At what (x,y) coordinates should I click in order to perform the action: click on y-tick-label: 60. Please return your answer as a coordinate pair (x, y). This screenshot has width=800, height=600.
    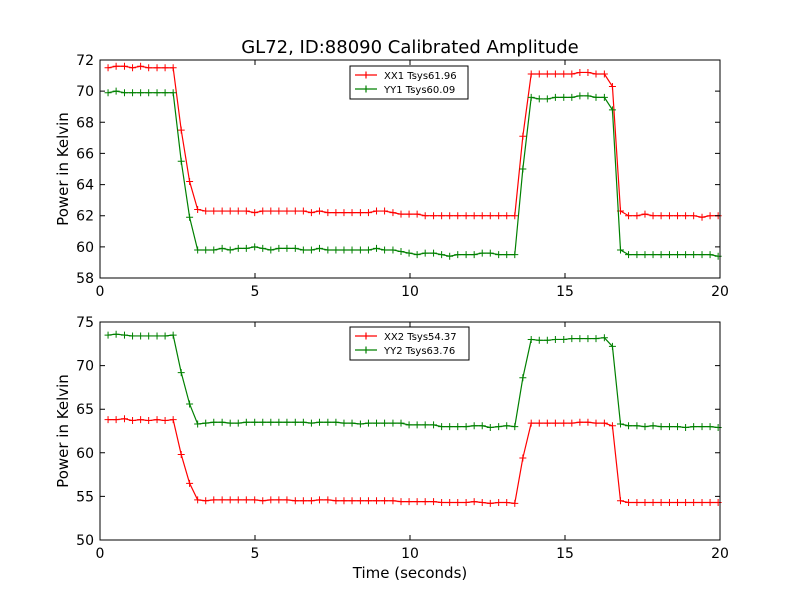
    Looking at the image, I should click on (85, 248).